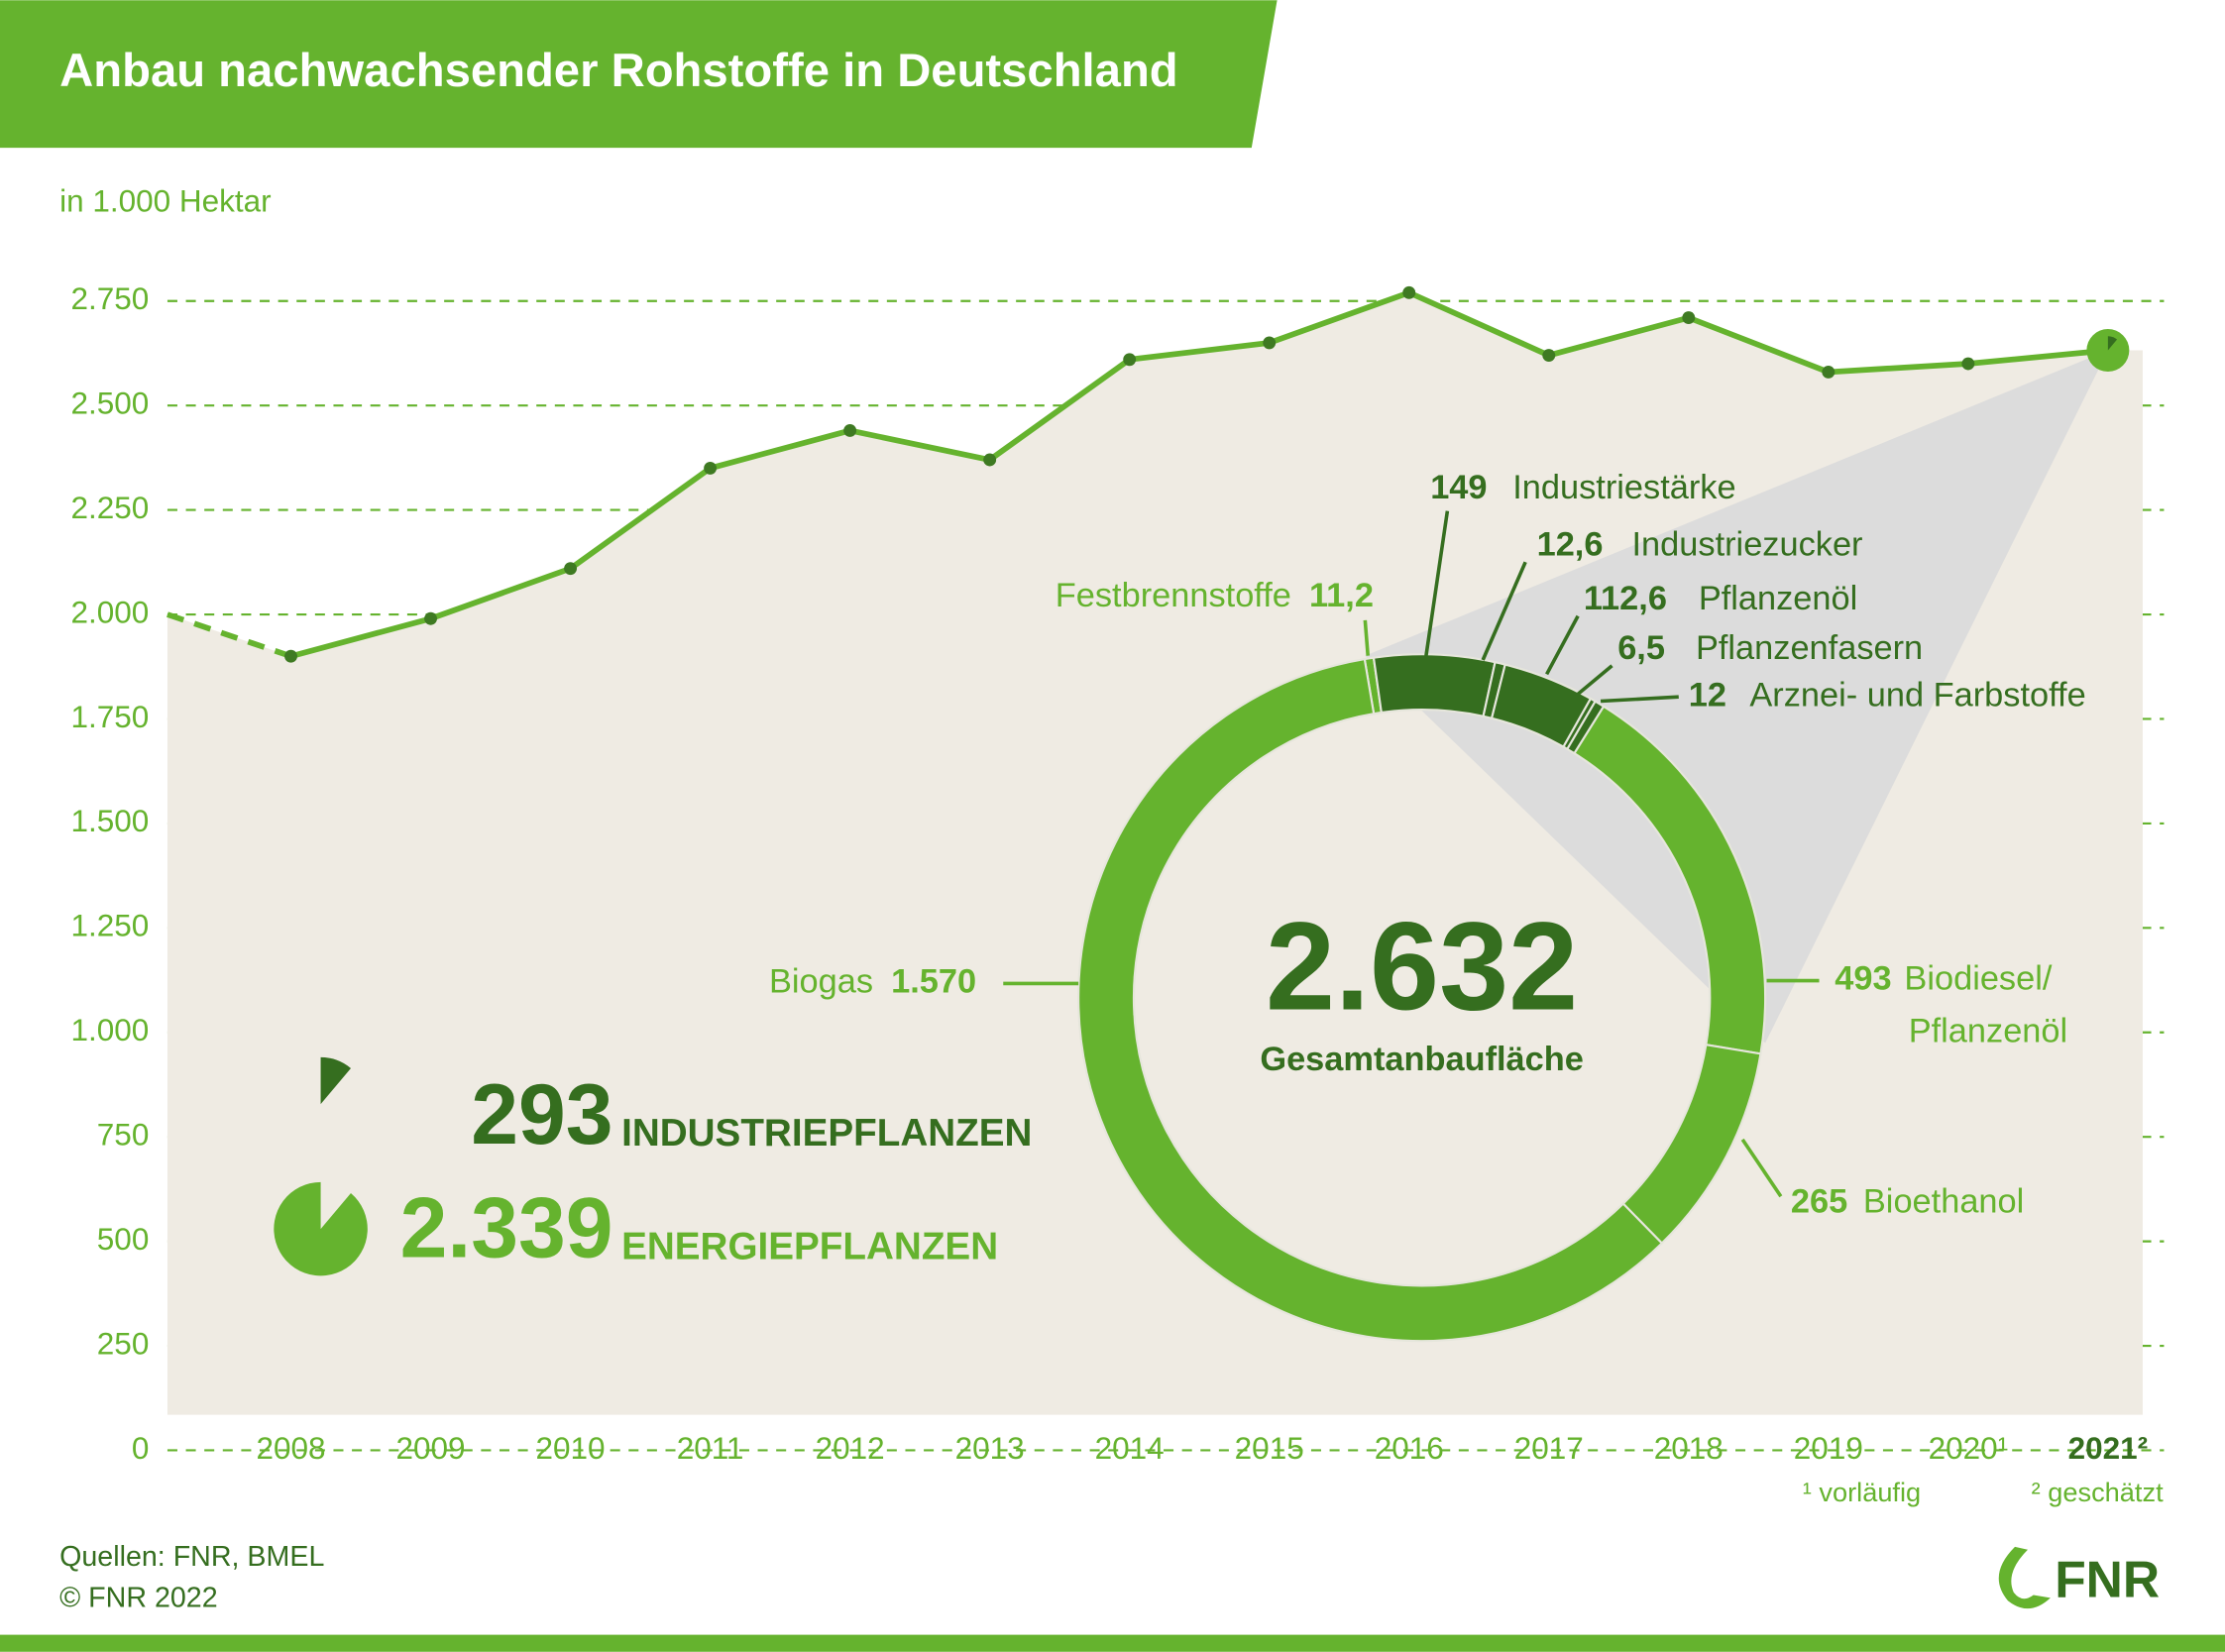 The width and height of the screenshot is (2225, 1652). Describe the element at coordinates (141, 1448) in the screenshot. I see `y-tick-label: 0` at that location.